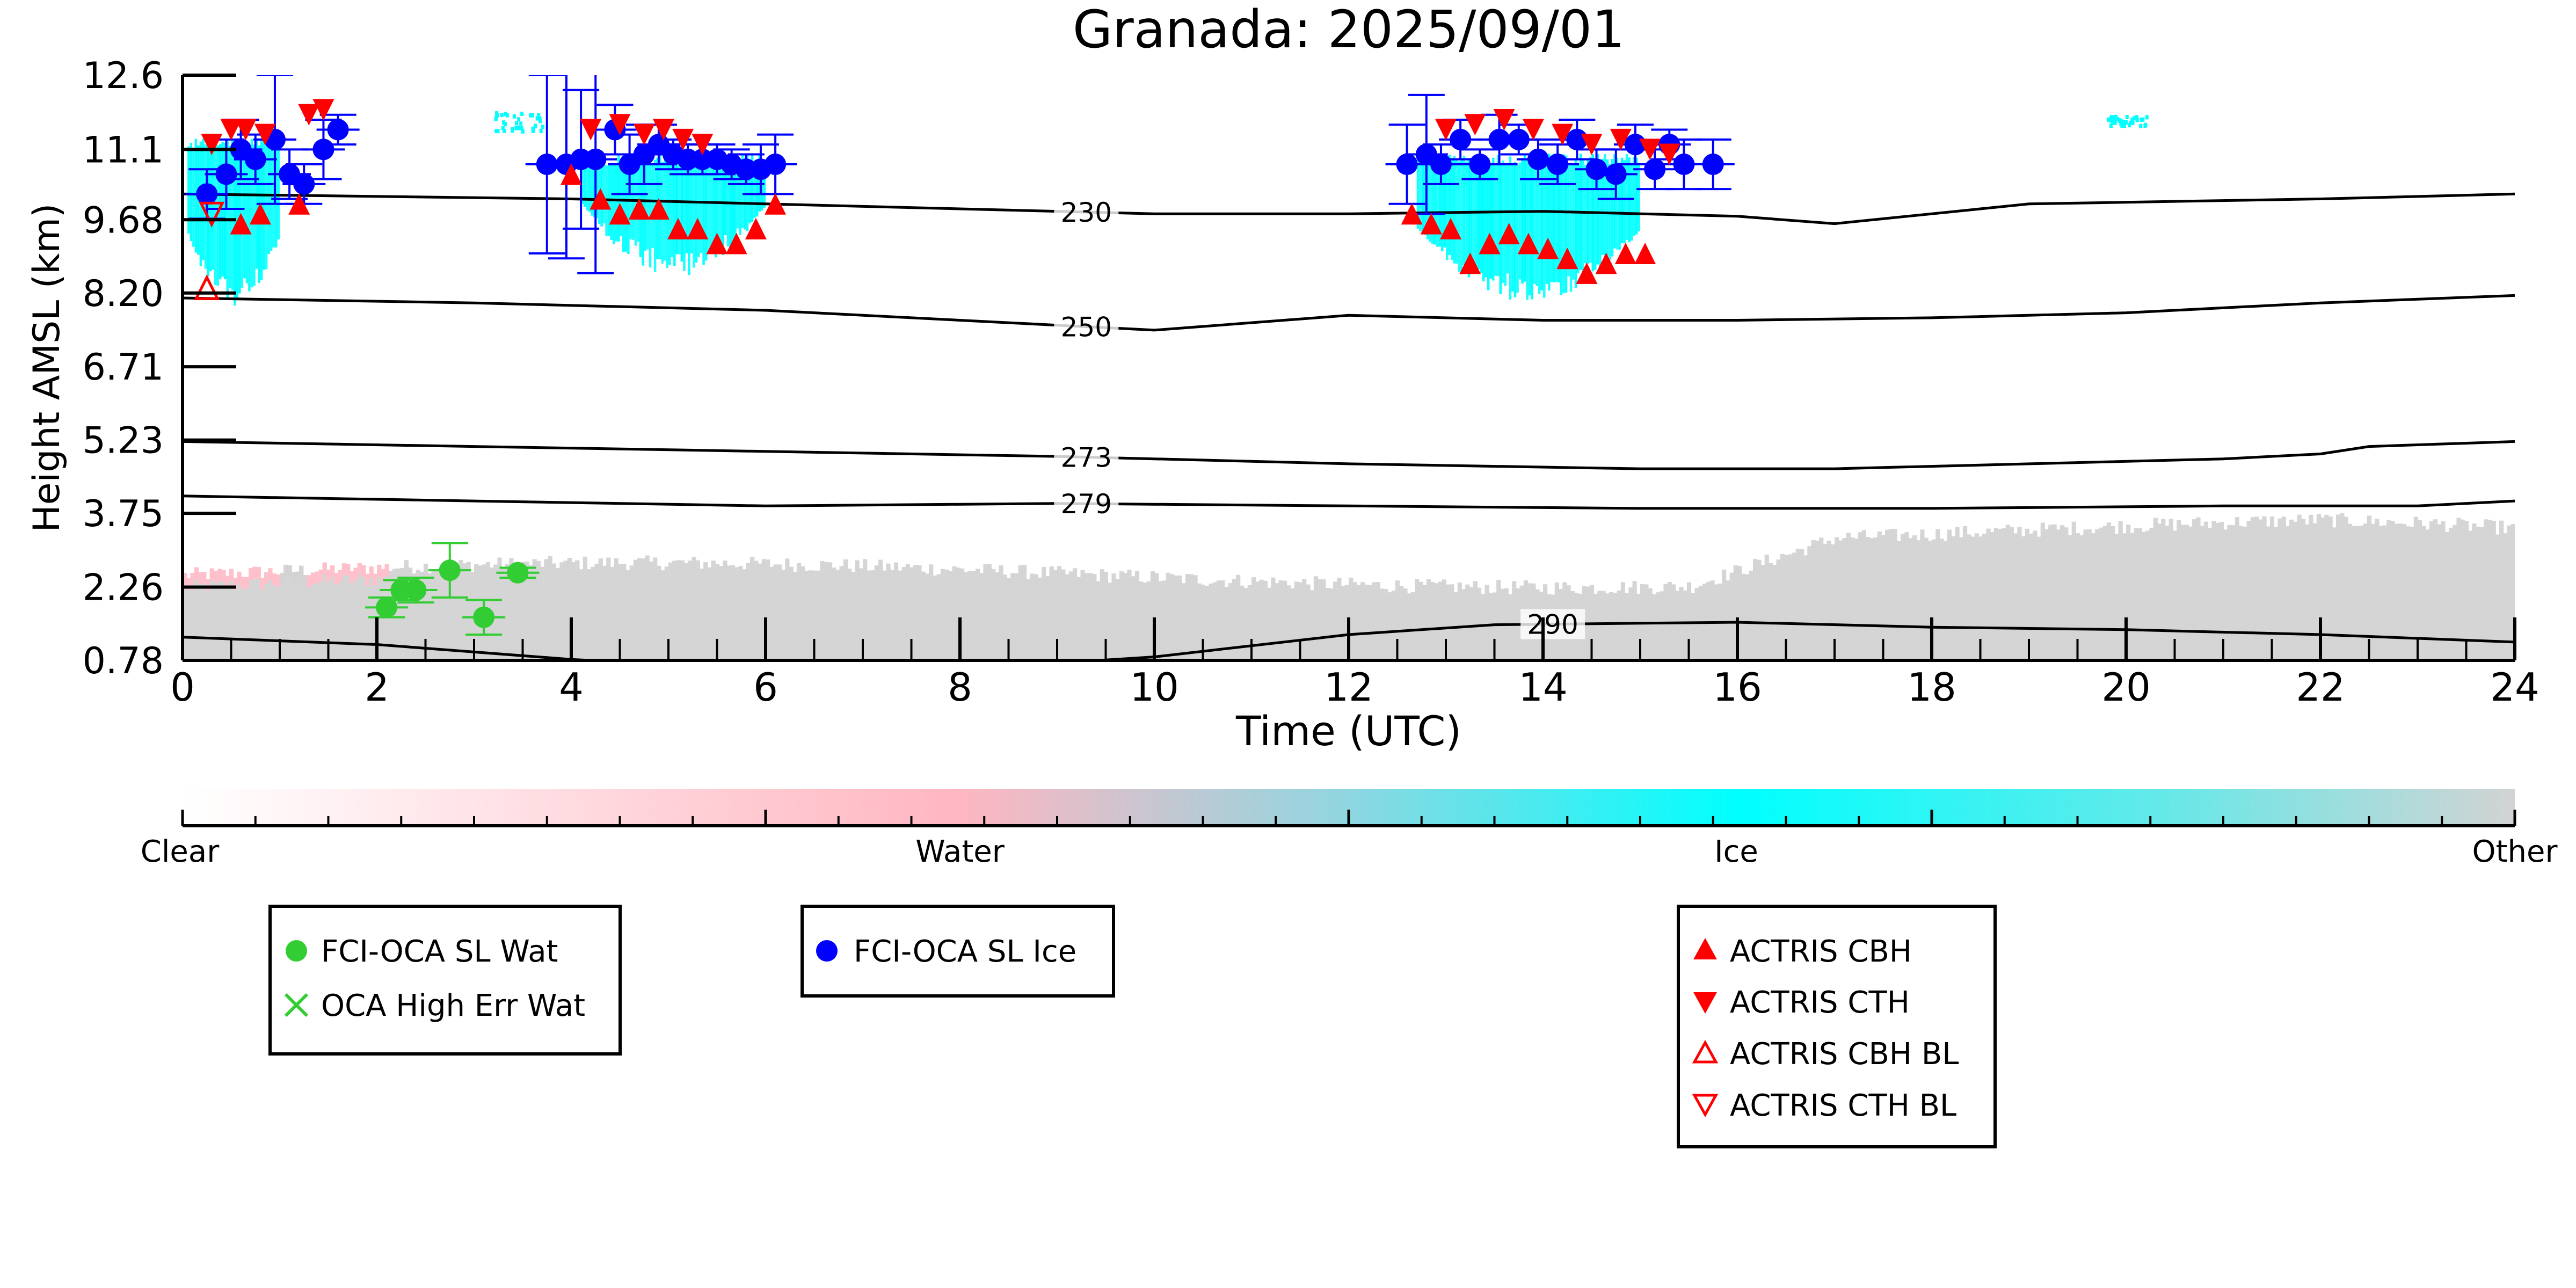 This screenshot has height=1288, width=2576. What do you see at coordinates (1348, 731) in the screenshot?
I see `x-axis-label: Time (UTC)` at bounding box center [1348, 731].